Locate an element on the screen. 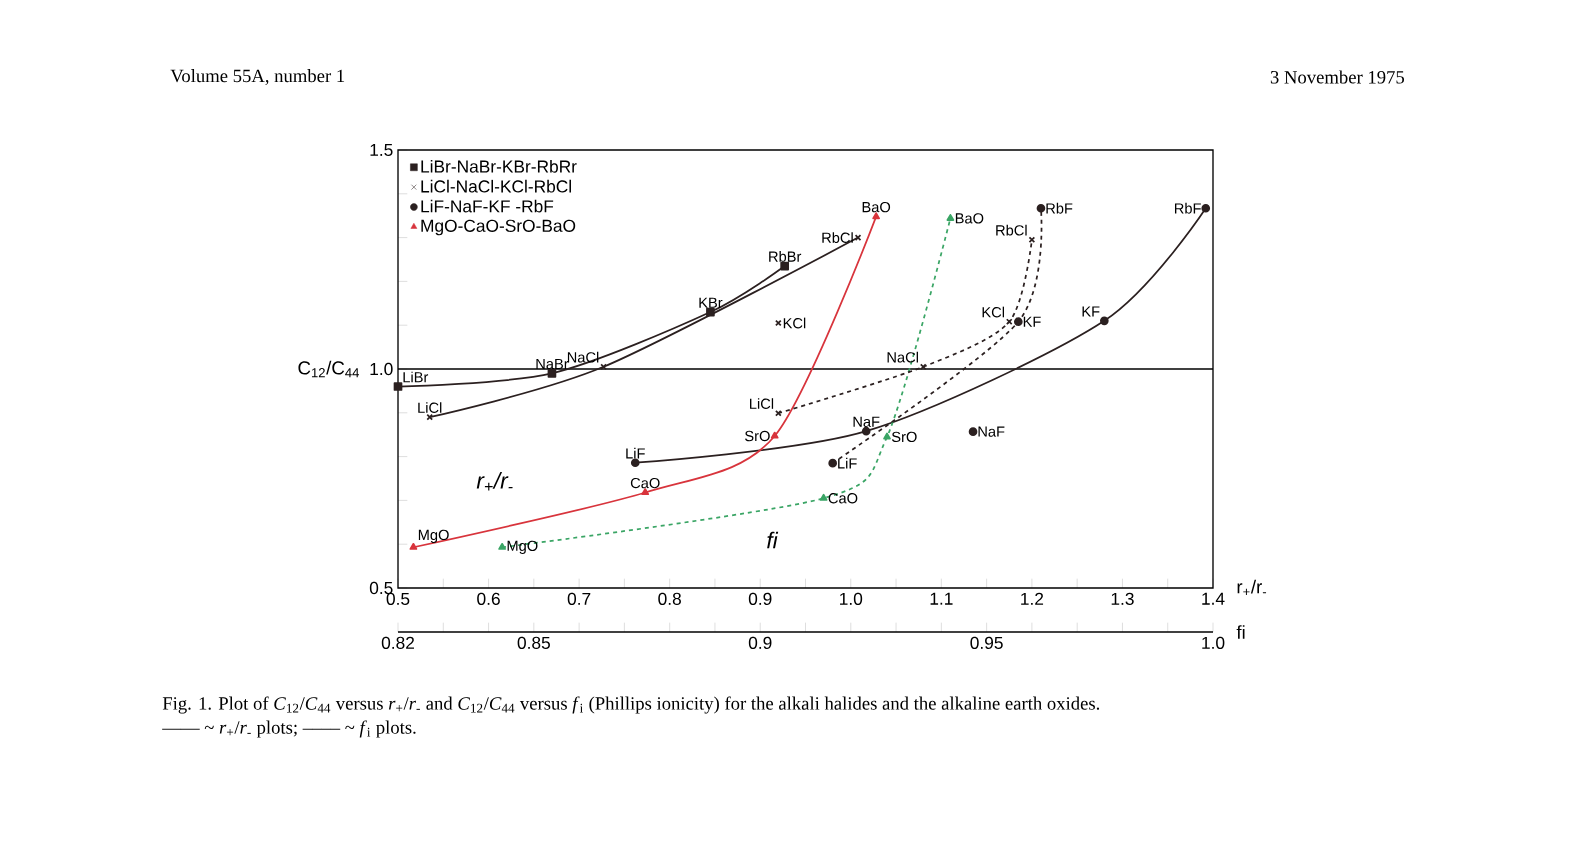 The height and width of the screenshot is (858, 1581). x2-axis-title: fi is located at coordinates (1240, 632).